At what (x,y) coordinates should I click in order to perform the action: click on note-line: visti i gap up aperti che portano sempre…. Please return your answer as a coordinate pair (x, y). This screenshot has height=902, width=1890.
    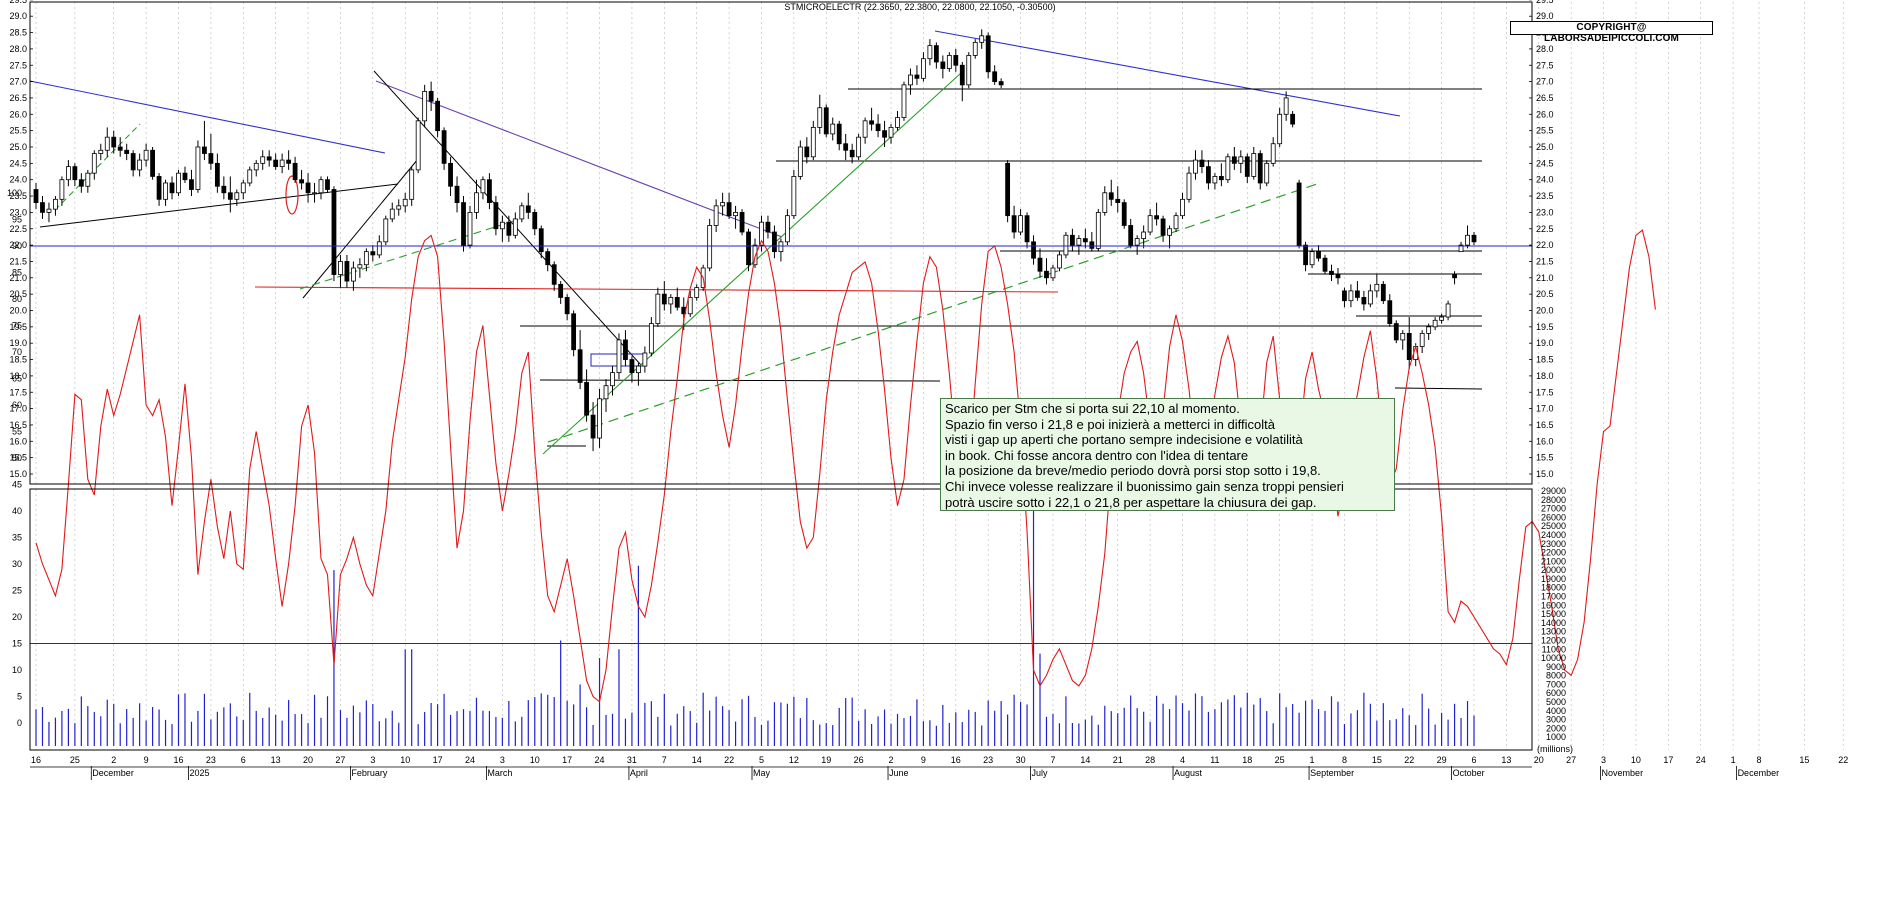
    Looking at the image, I should click on (1124, 440).